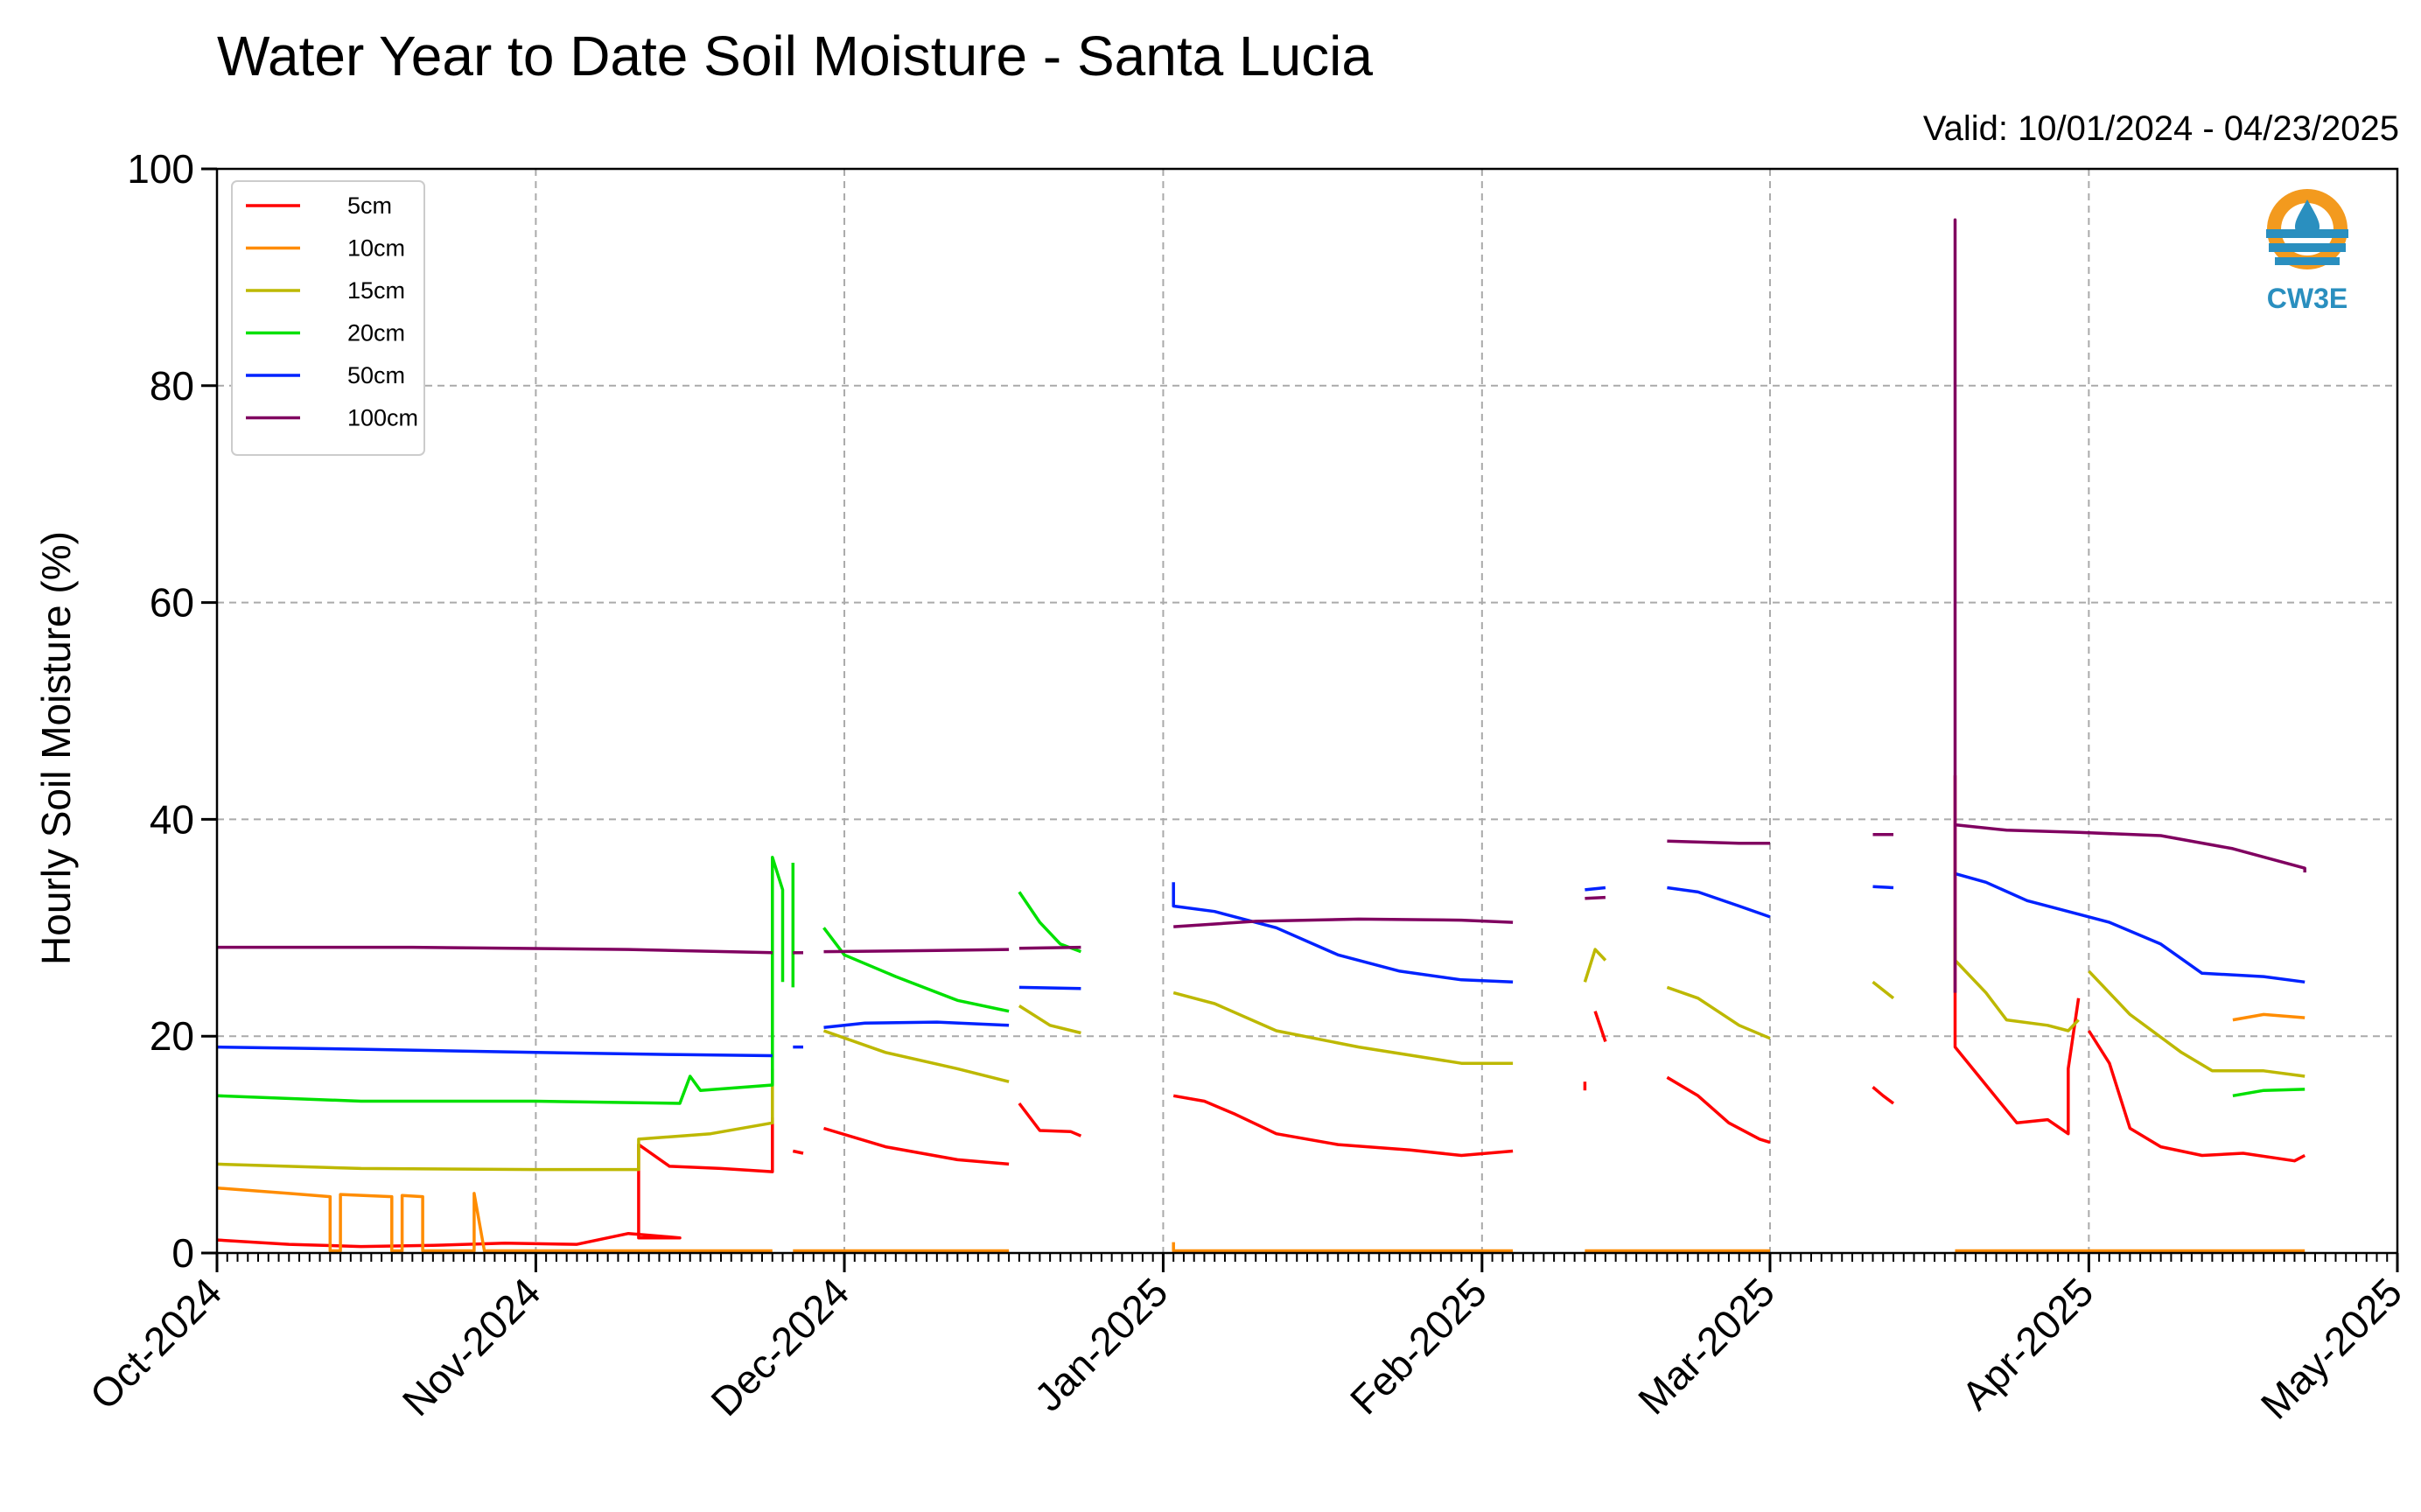 The image size is (2421, 1512). Describe the element at coordinates (172, 819) in the screenshot. I see `y-tick-label: 40` at that location.